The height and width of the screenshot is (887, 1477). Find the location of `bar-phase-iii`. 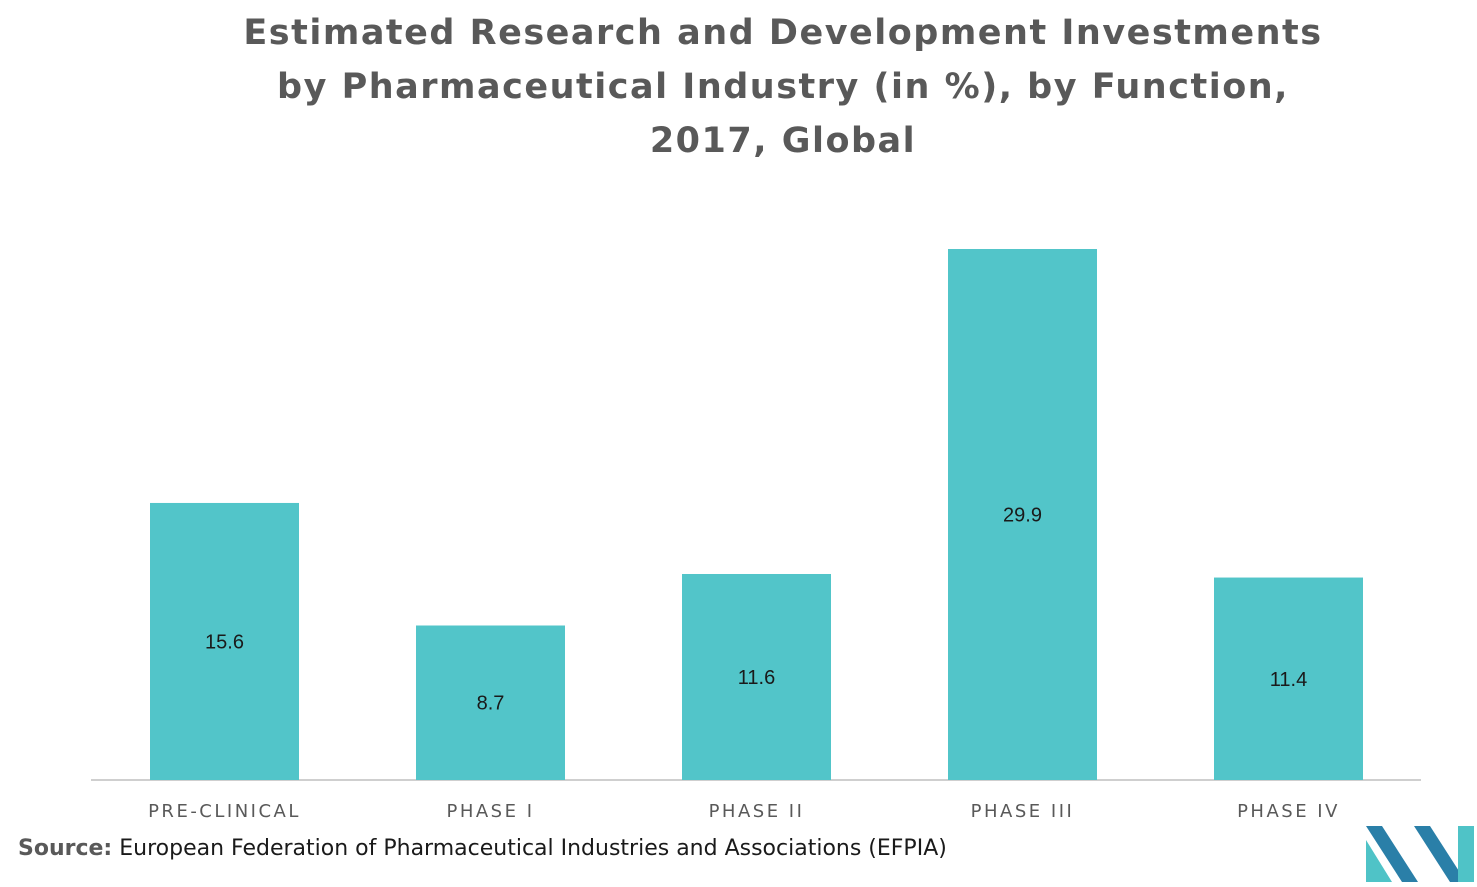

bar-phase-iii is located at coordinates (1022, 514).